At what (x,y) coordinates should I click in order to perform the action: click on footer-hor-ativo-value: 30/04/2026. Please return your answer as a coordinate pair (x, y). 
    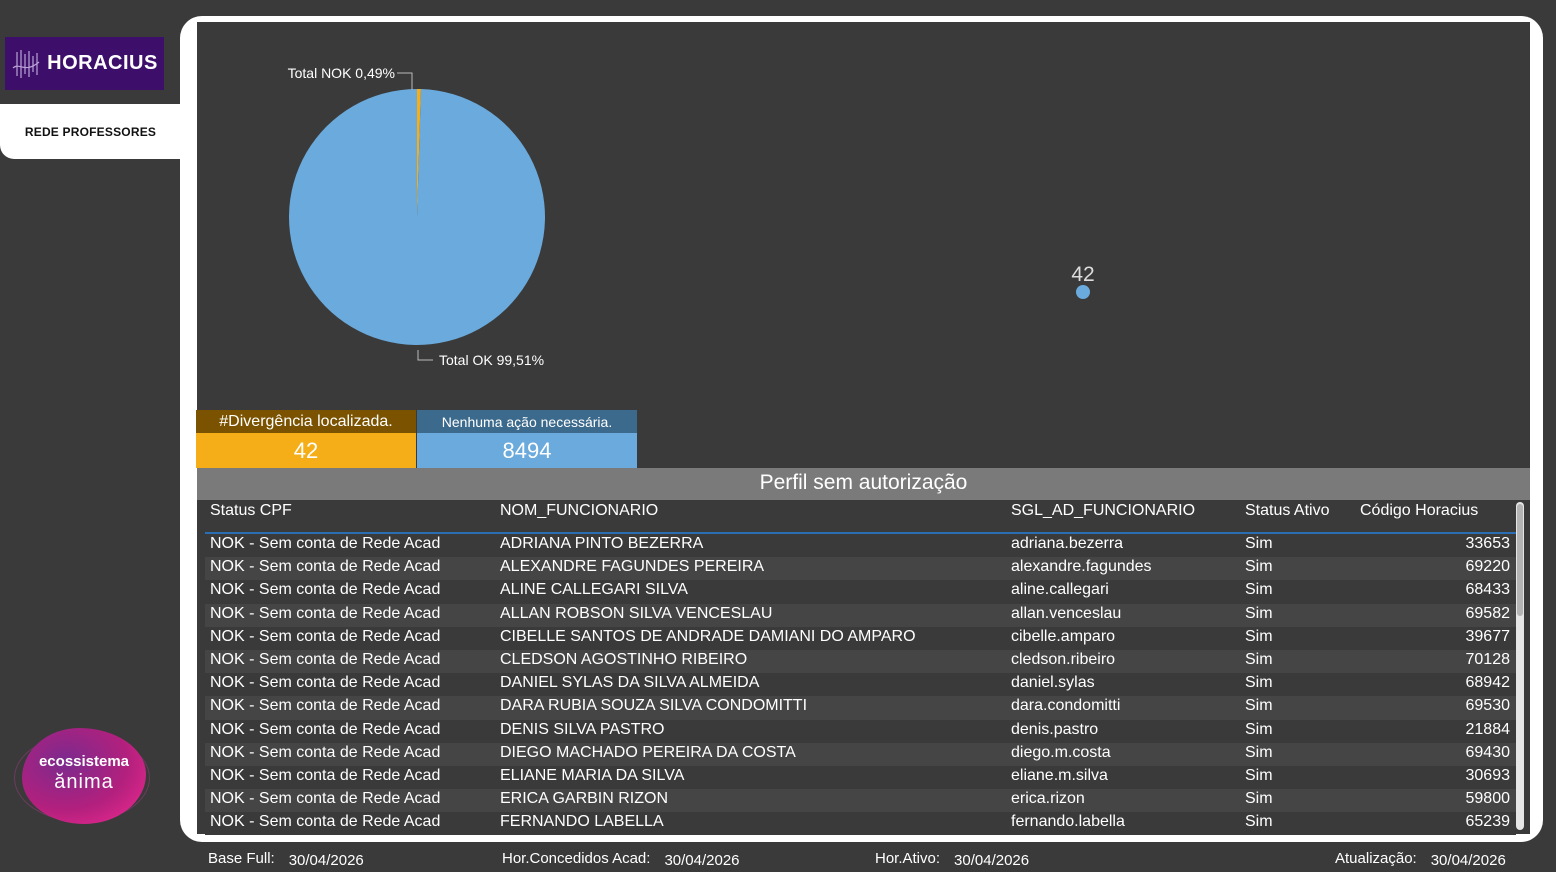
    Looking at the image, I should click on (992, 860).